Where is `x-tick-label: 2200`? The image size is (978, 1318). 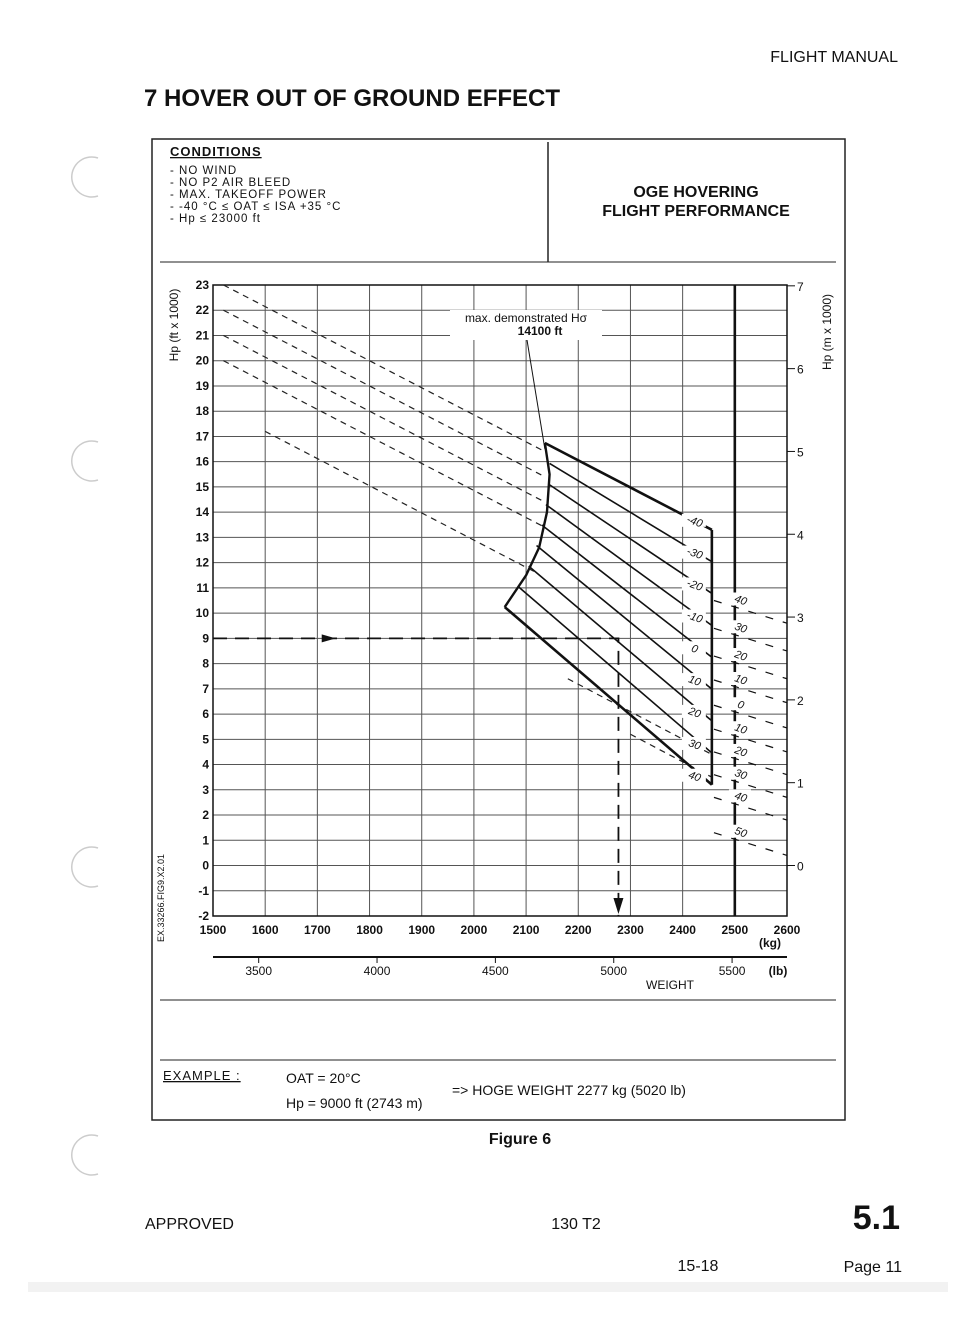
x-tick-label: 2200 is located at coordinates (578, 930).